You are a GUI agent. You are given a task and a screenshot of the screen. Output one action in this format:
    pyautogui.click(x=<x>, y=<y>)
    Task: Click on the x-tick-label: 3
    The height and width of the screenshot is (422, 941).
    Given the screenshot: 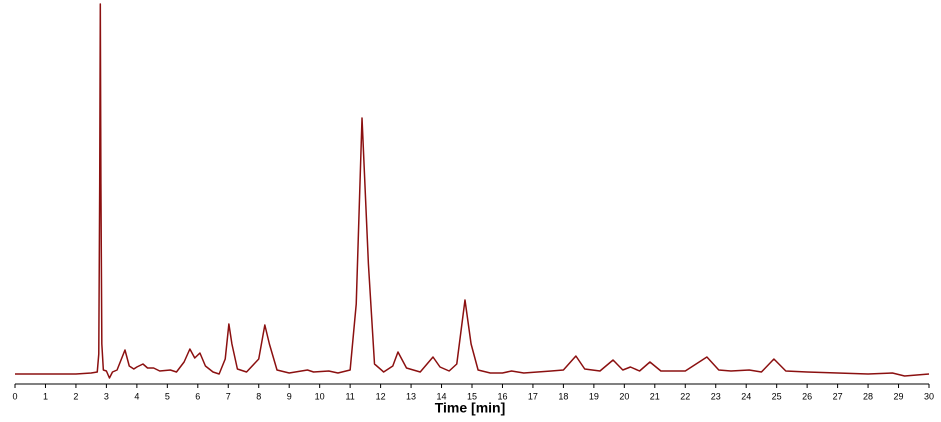 What is the action you would take?
    pyautogui.click(x=106, y=396)
    